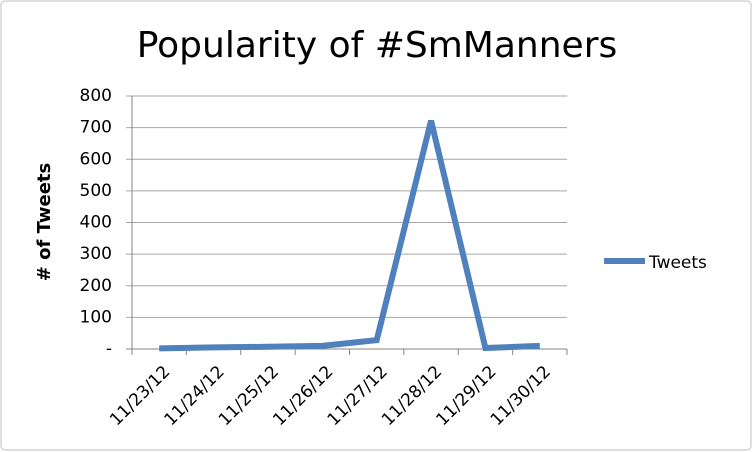  What do you see at coordinates (677, 263) in the screenshot?
I see `legend-label: Tweets` at bounding box center [677, 263].